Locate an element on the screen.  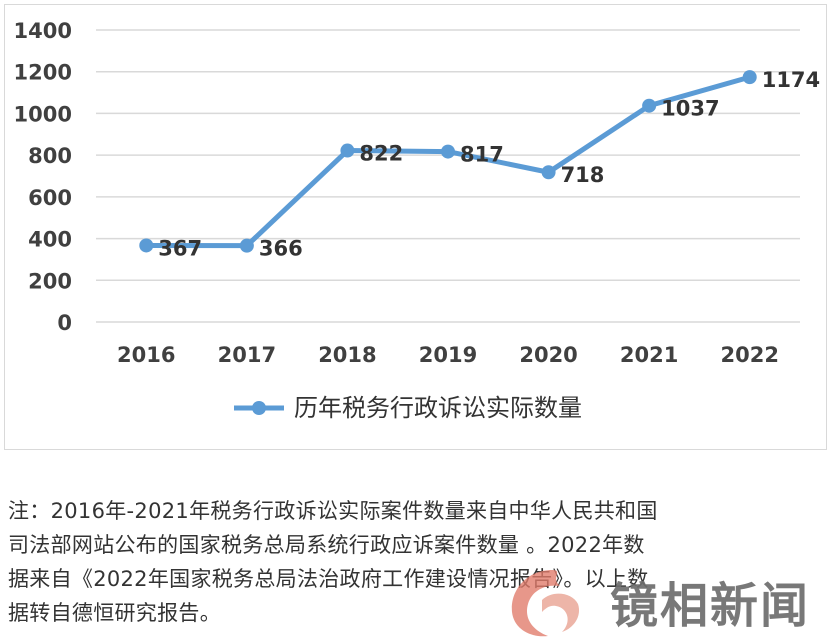
watermark: 镜相新闻 is located at coordinates (666, 600).